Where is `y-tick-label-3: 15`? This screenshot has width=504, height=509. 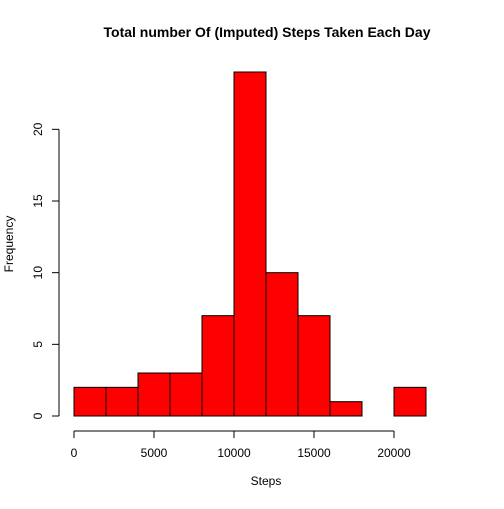 y-tick-label-3: 15 is located at coordinates (38, 201).